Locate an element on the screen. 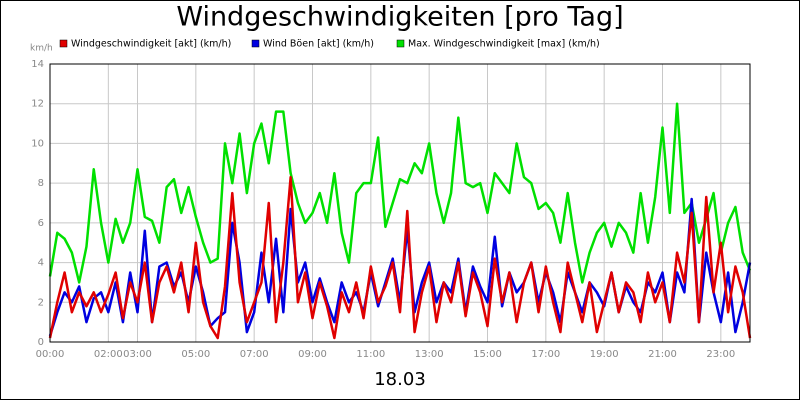  x-tick-label: 17:00 is located at coordinates (545, 354).